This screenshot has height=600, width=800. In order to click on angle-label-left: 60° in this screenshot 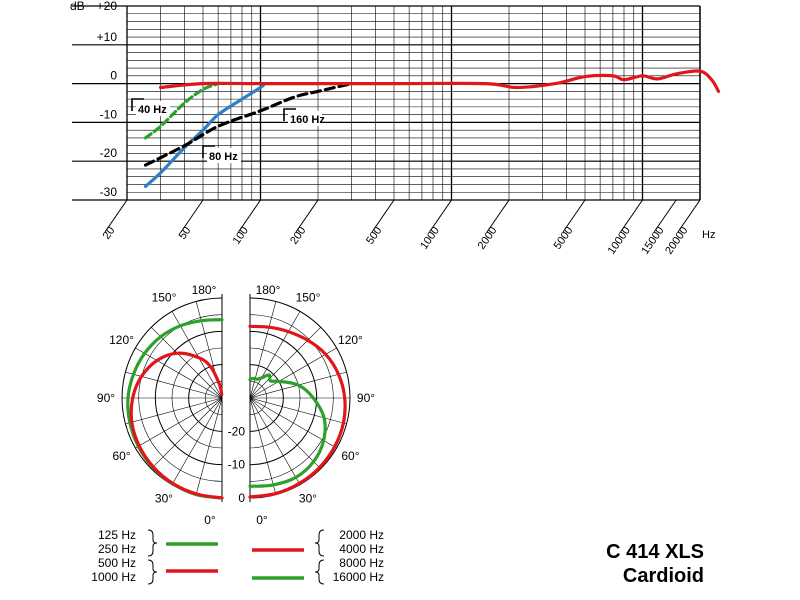, I will do `click(121, 456)`.